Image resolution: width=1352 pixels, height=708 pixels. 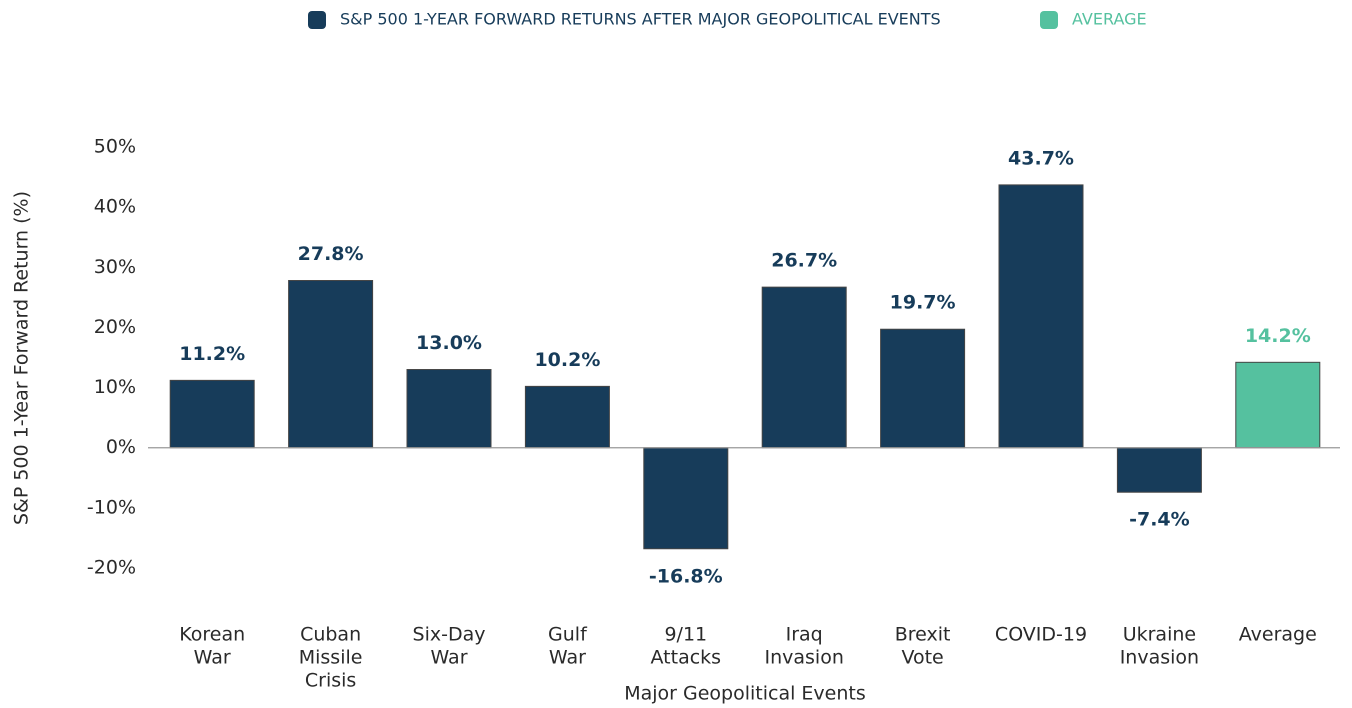 What do you see at coordinates (804, 261) in the screenshot?
I see `data-label: 26.7%` at bounding box center [804, 261].